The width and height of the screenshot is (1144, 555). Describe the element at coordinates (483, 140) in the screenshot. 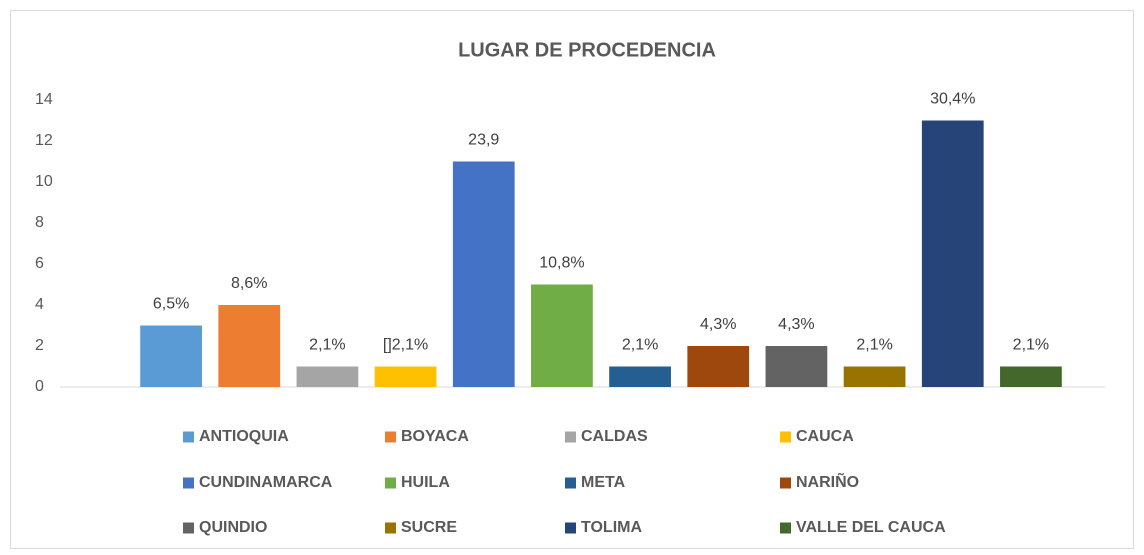

I see `data-label: 23,9` at that location.